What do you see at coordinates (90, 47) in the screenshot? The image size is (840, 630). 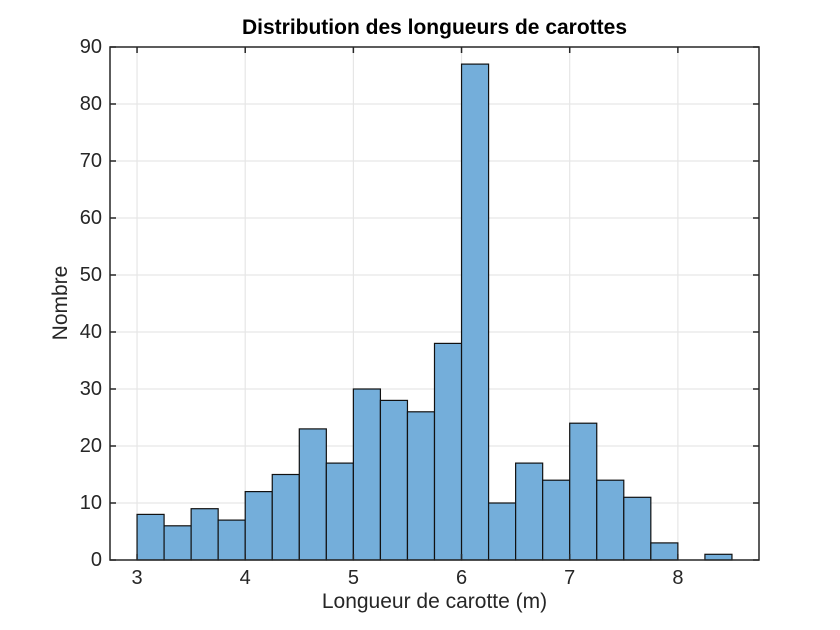 I see `y-tick-label: 90` at bounding box center [90, 47].